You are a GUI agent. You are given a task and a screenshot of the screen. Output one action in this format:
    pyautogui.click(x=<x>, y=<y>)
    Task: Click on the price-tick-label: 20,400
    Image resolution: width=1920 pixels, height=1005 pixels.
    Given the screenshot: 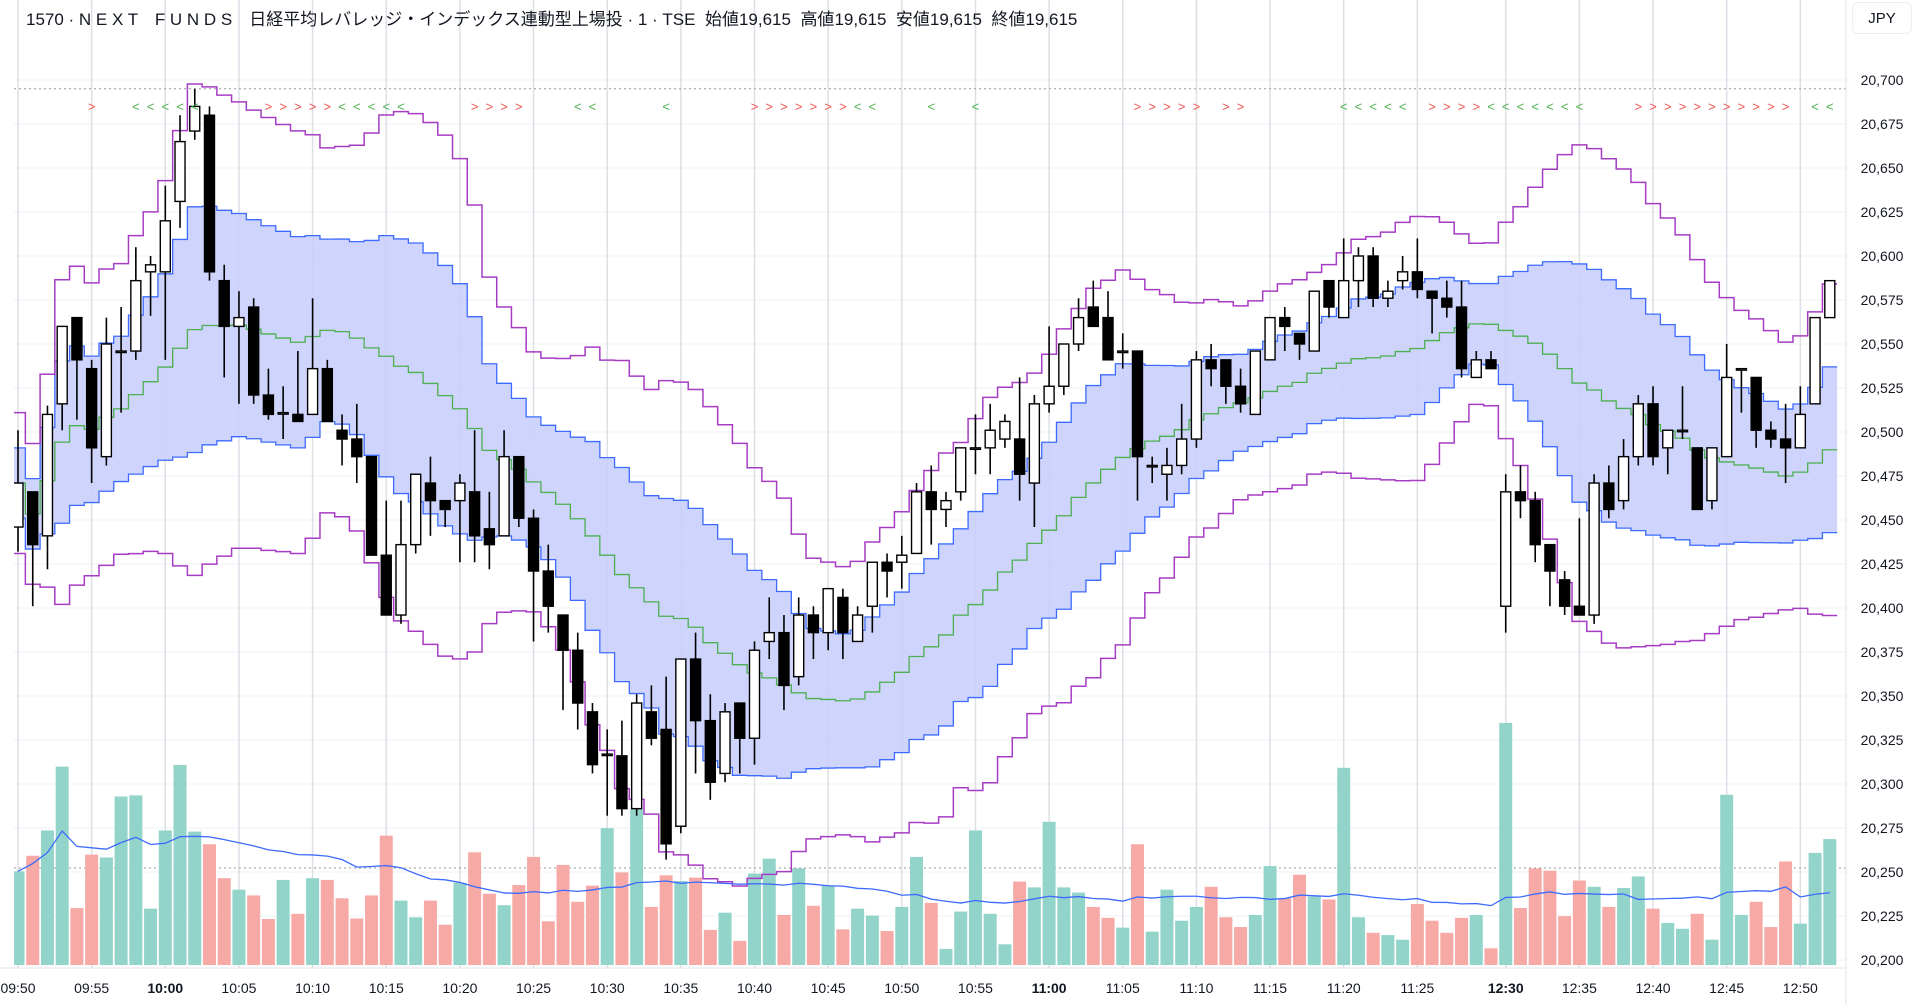 What is the action you would take?
    pyautogui.click(x=1882, y=608)
    